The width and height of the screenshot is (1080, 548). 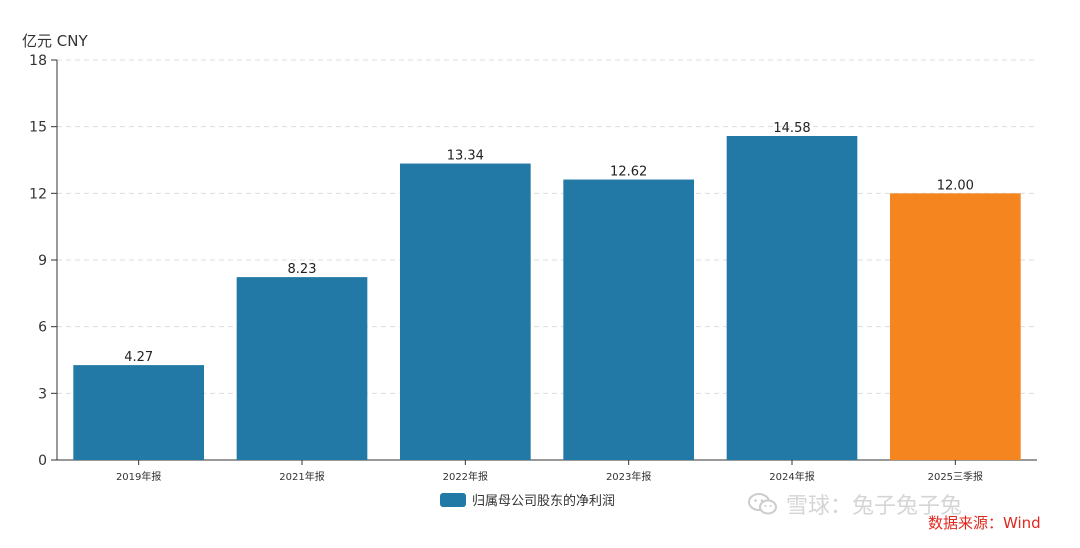 I want to click on bar-value-label: 4.27, so click(x=138, y=357).